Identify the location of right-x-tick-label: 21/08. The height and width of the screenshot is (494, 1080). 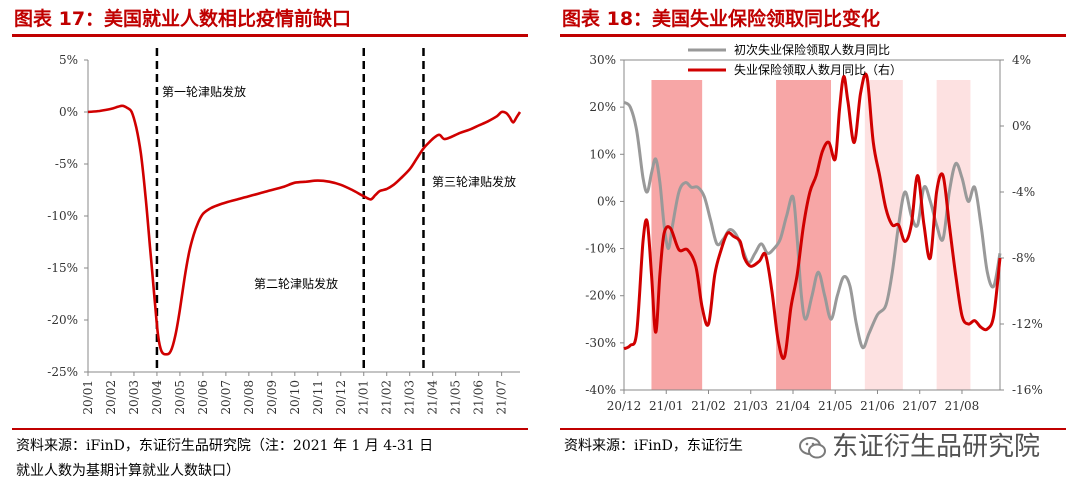
(962, 406).